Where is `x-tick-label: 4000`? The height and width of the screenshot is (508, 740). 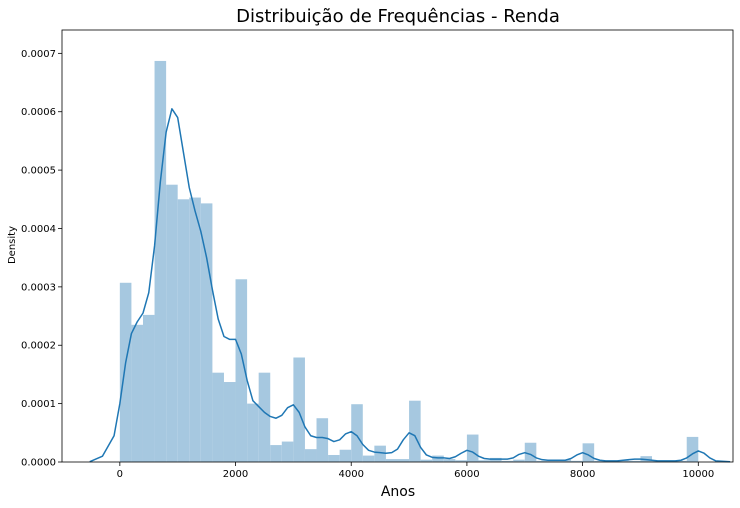
x-tick-label: 4000 is located at coordinates (350, 474).